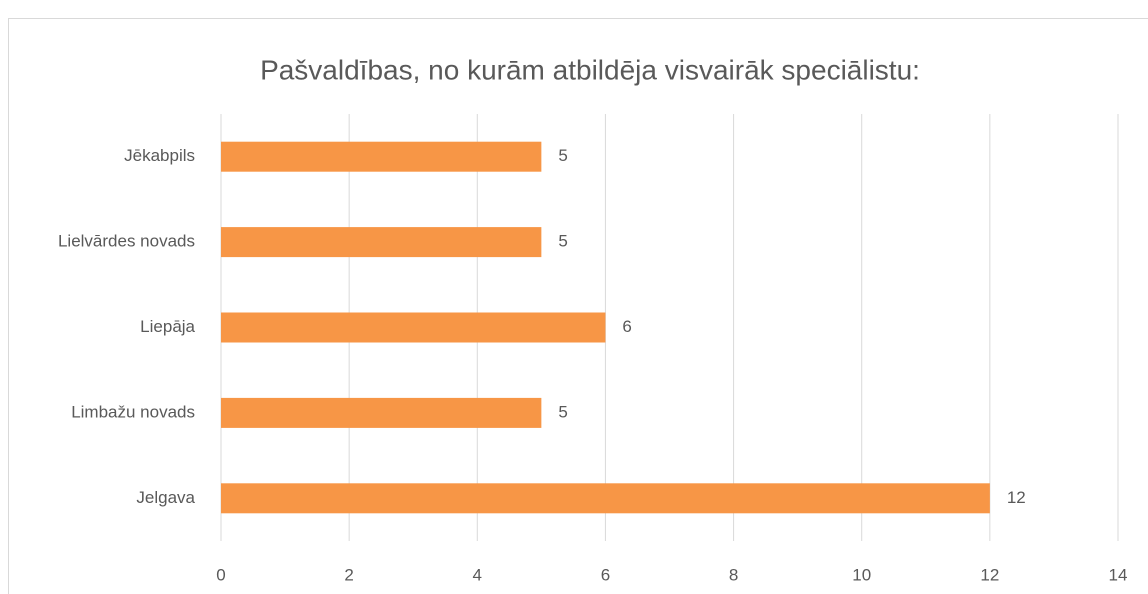  I want to click on x-tick-label: 12, so click(989, 574).